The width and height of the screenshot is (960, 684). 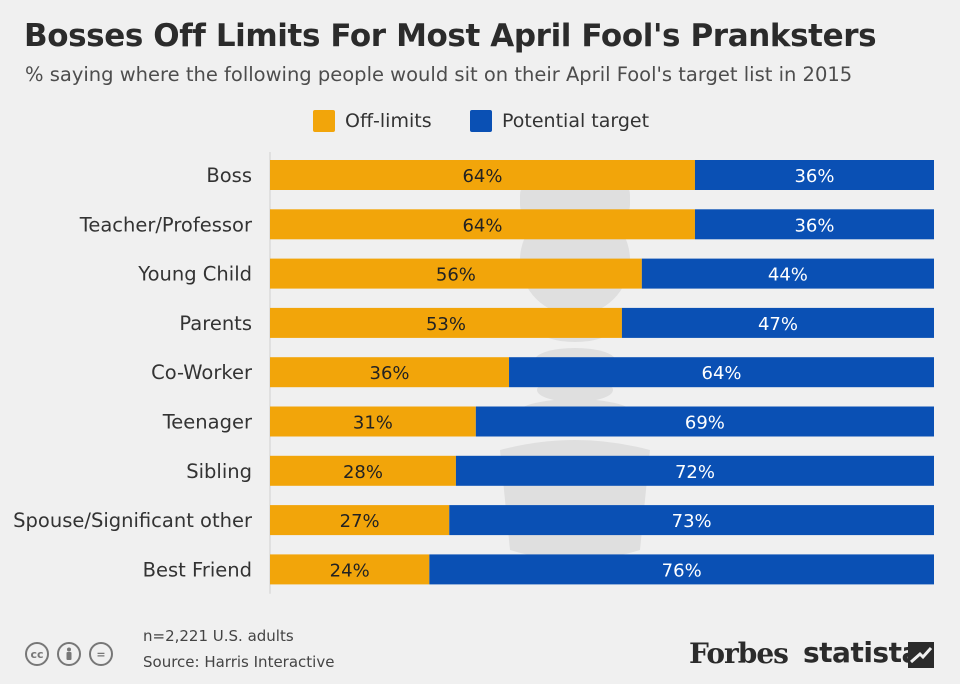 I want to click on data-label-off-limits: 28%, so click(x=363, y=472).